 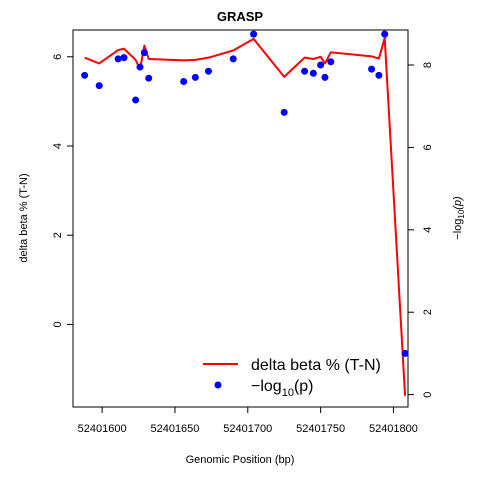 What do you see at coordinates (458, 203) in the screenshot?
I see `y2-axis-label-variable: (p)` at bounding box center [458, 203].